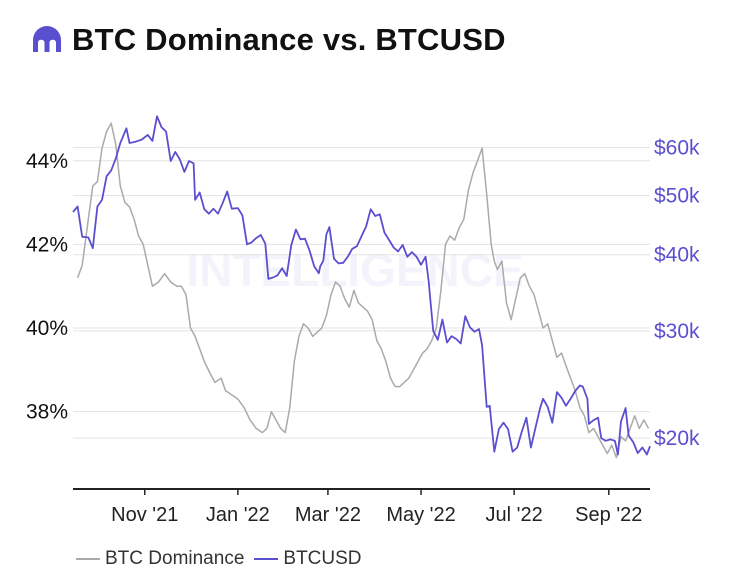 Image resolution: width=736 pixels, height=579 pixels. Describe the element at coordinates (144, 515) in the screenshot. I see `x-tick-label: Nov '21` at that location.